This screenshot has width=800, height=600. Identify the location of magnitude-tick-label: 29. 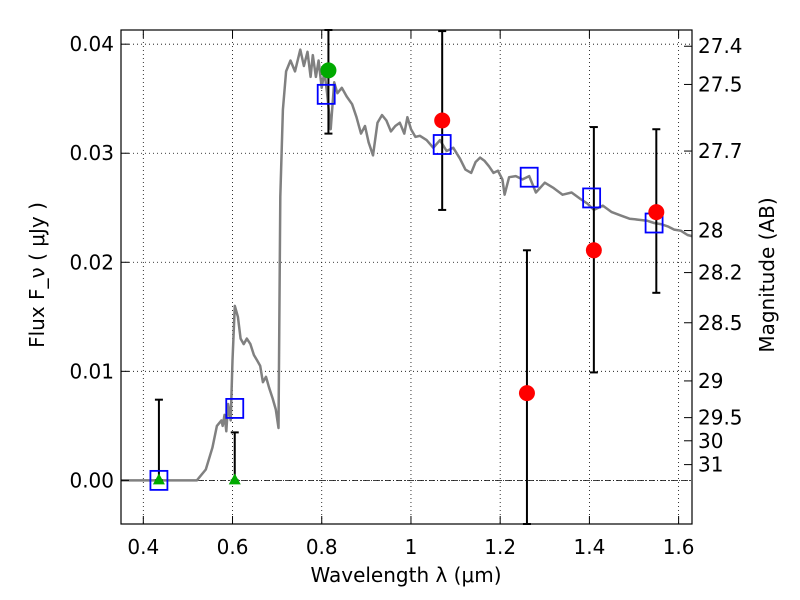
(710, 381).